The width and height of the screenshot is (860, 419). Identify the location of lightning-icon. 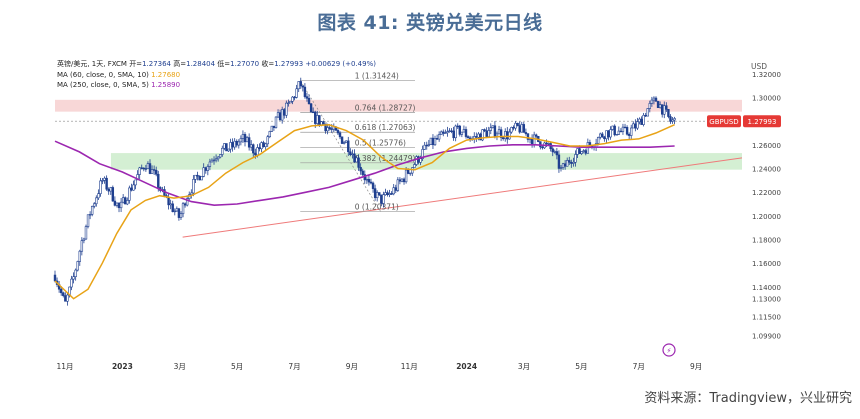
(669, 350).